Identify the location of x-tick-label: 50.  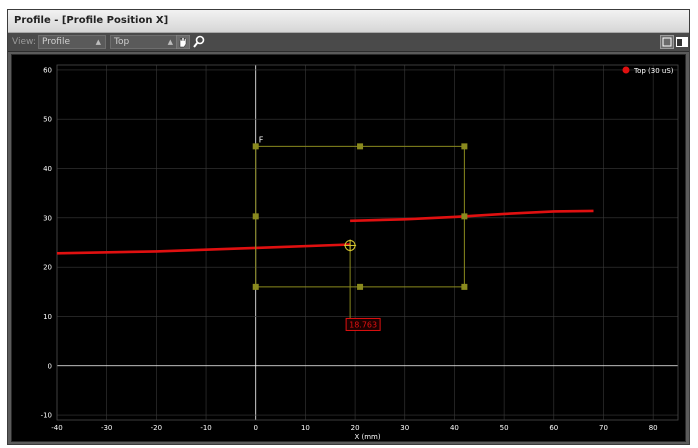
(504, 428).